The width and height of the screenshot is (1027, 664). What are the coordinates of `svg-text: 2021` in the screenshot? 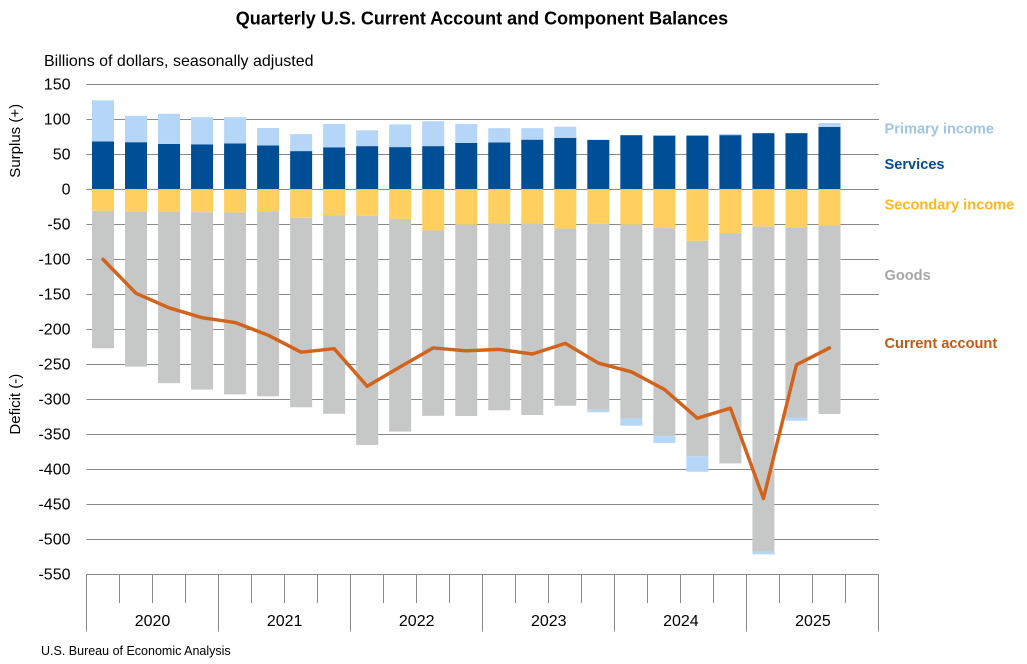 It's located at (285, 621).